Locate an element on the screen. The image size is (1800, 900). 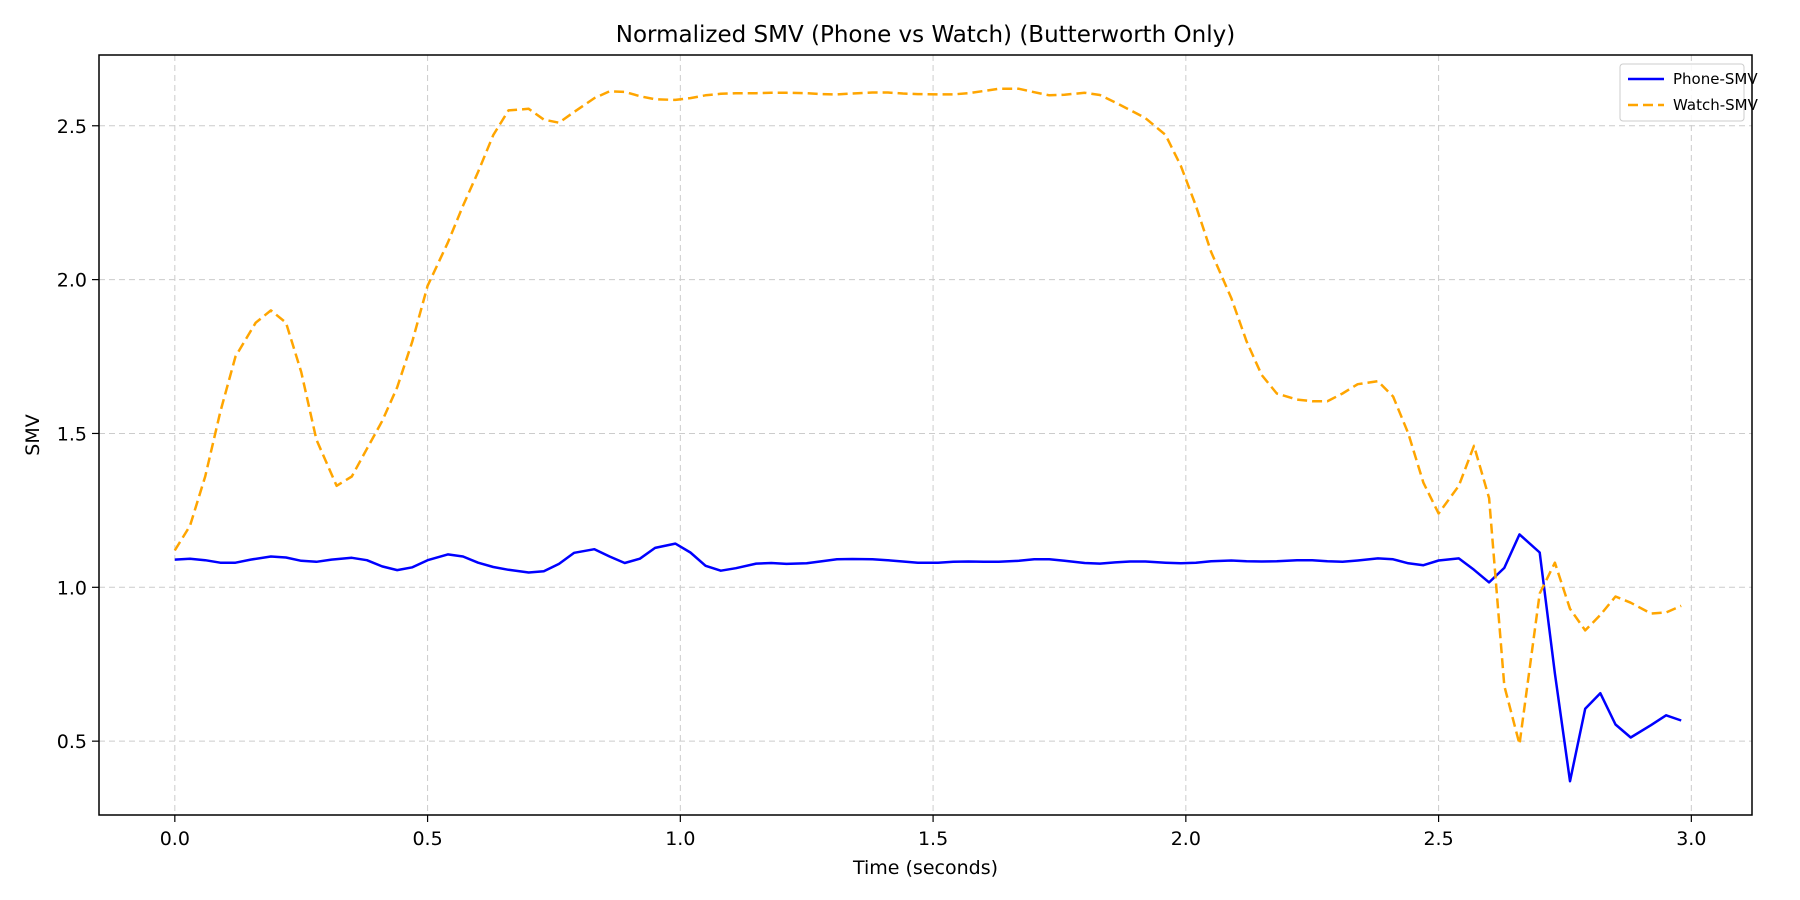
x-tick-label: 2.0 is located at coordinates (1186, 839).